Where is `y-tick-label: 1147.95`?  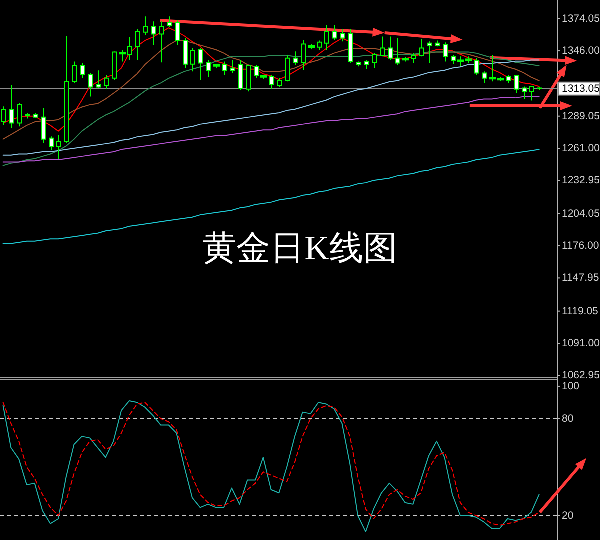 y-tick-label: 1147.95 is located at coordinates (581, 278).